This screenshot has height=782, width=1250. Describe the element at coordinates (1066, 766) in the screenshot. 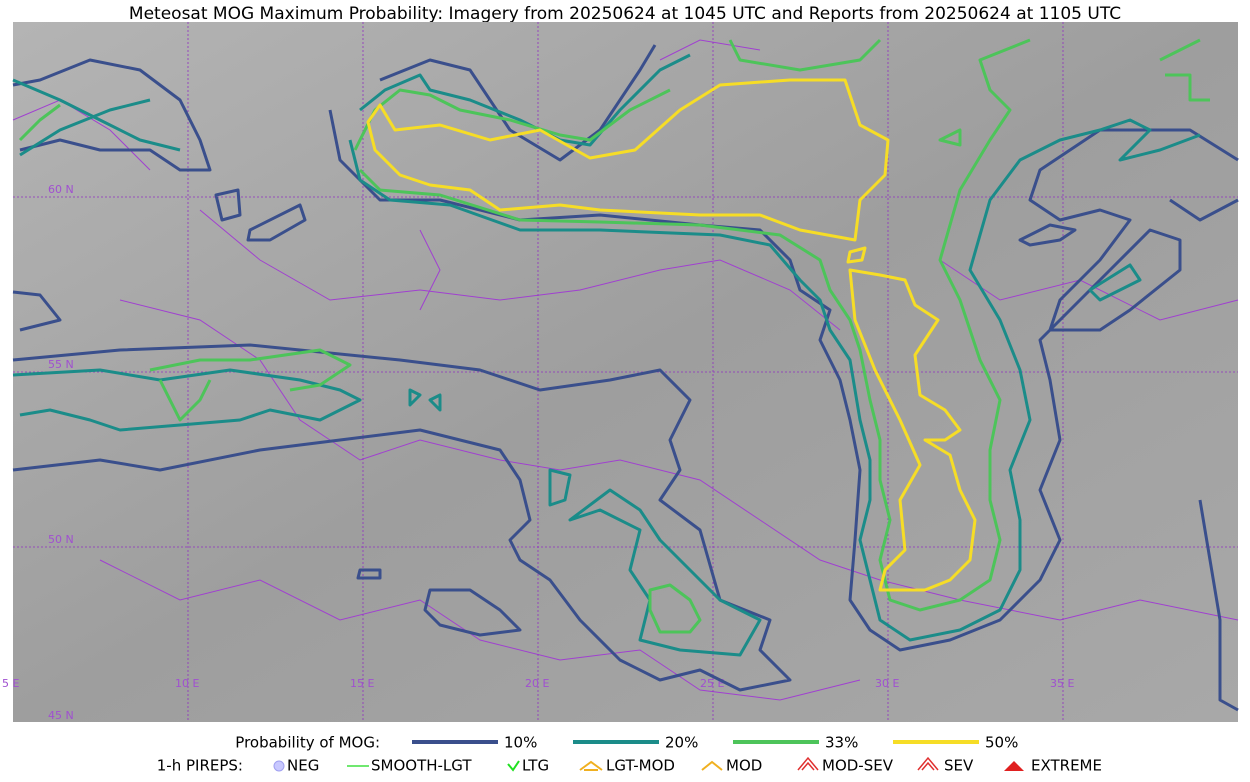

I see `pirep-label: EXTREME` at that location.